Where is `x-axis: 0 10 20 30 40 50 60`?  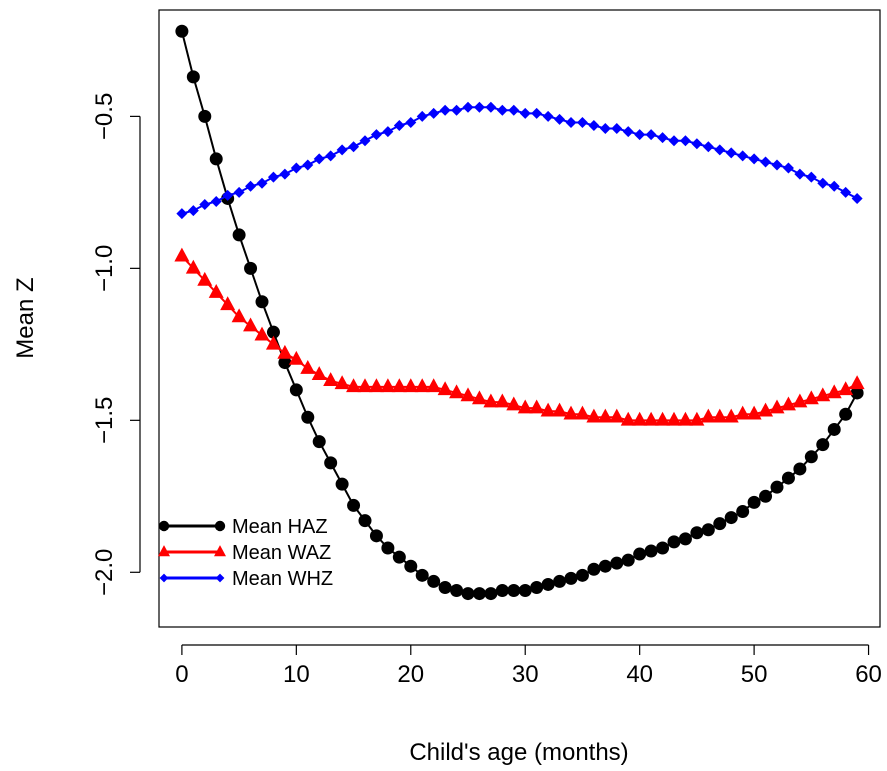
x-axis: 0 10 20 30 40 50 60 is located at coordinates (528, 666).